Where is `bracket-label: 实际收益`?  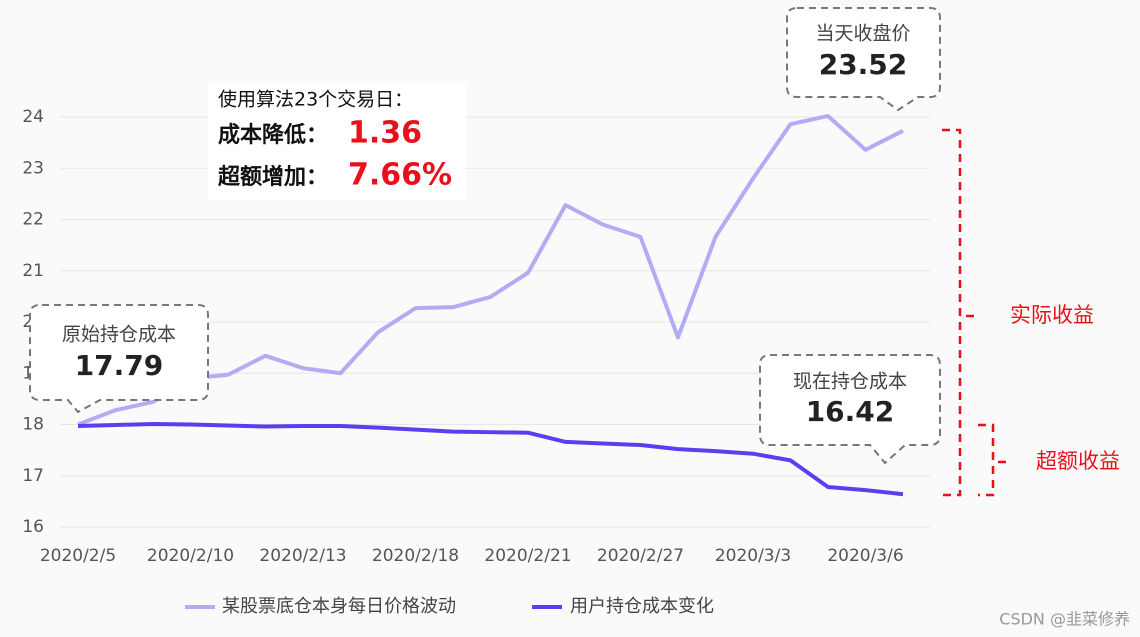 bracket-label: 实际收益 is located at coordinates (1052, 315).